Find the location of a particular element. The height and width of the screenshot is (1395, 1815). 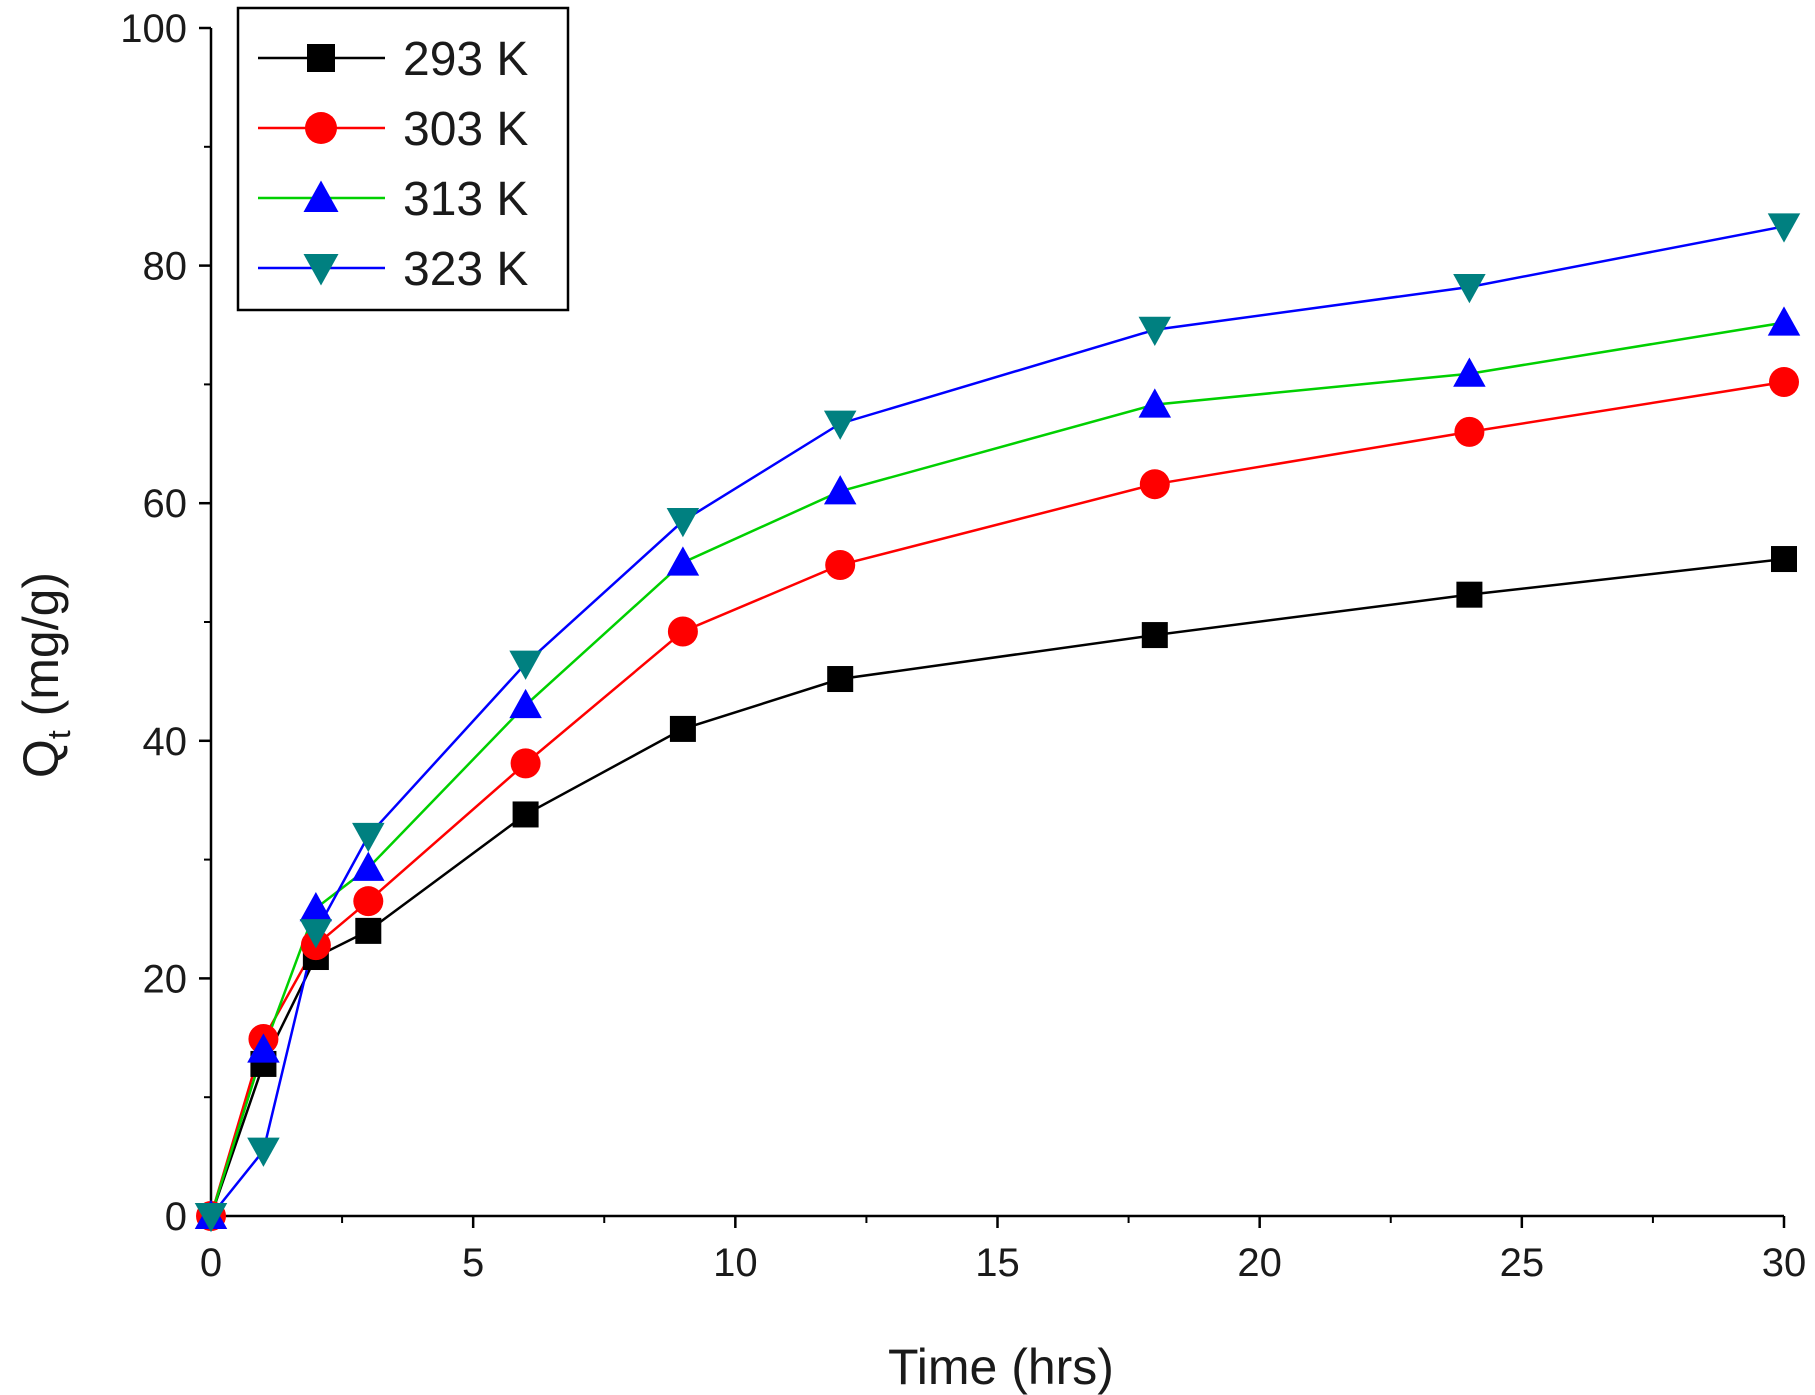

x-tick-label: 10 is located at coordinates (735, 1263).